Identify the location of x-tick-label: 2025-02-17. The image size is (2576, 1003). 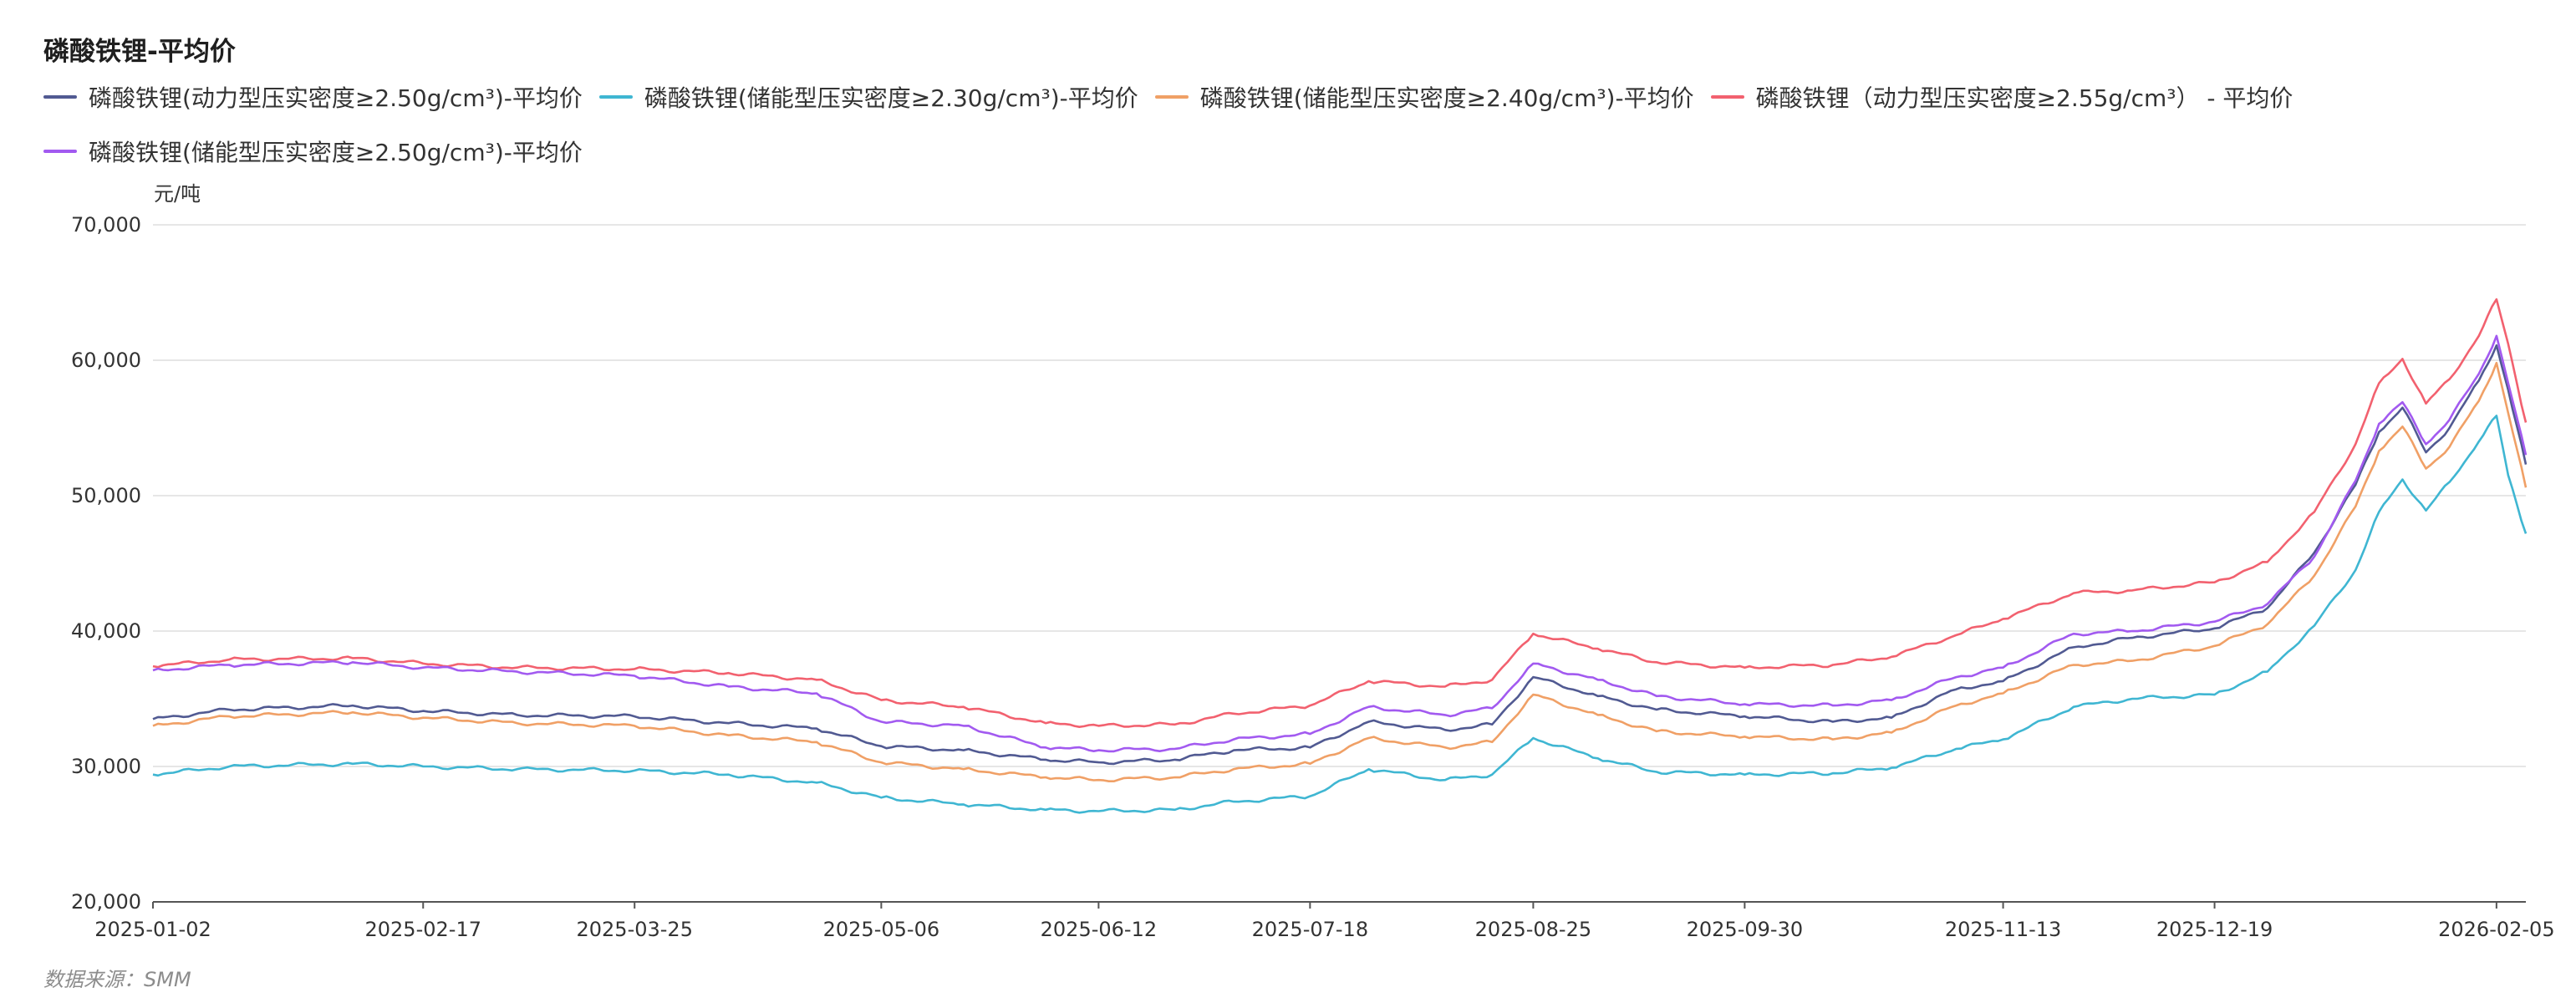
(423, 930).